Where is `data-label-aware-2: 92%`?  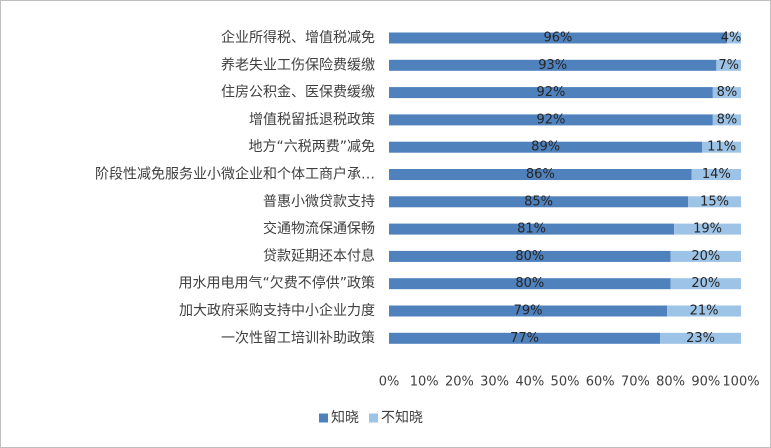
data-label-aware-2: 92% is located at coordinates (550, 92).